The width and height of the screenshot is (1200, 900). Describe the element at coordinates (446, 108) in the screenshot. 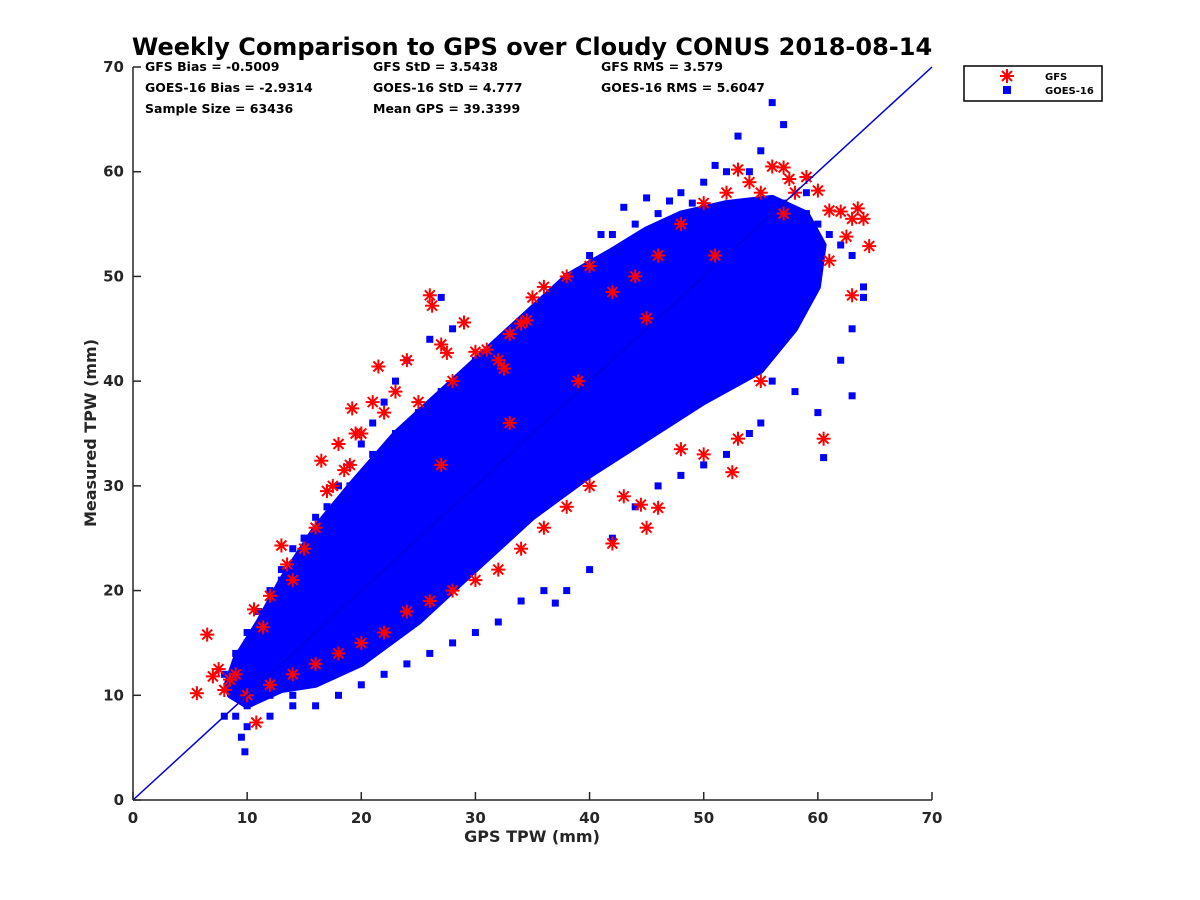

I see `stat-mean-gps: Mean GPS = 39.3399` at that location.